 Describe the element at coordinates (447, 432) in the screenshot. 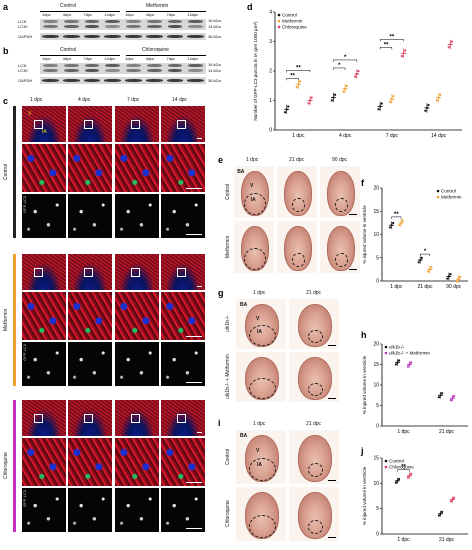

I see `x-tick-label: 21 dpc` at that location.